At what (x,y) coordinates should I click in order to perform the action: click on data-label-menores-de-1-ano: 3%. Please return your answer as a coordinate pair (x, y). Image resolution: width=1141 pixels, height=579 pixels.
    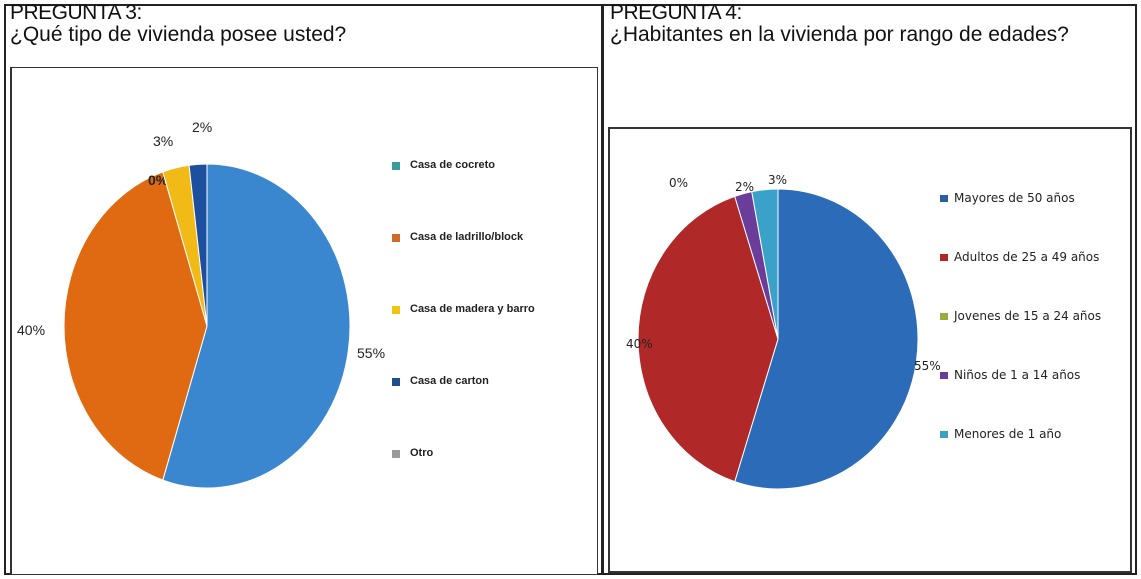
    Looking at the image, I should click on (777, 180).